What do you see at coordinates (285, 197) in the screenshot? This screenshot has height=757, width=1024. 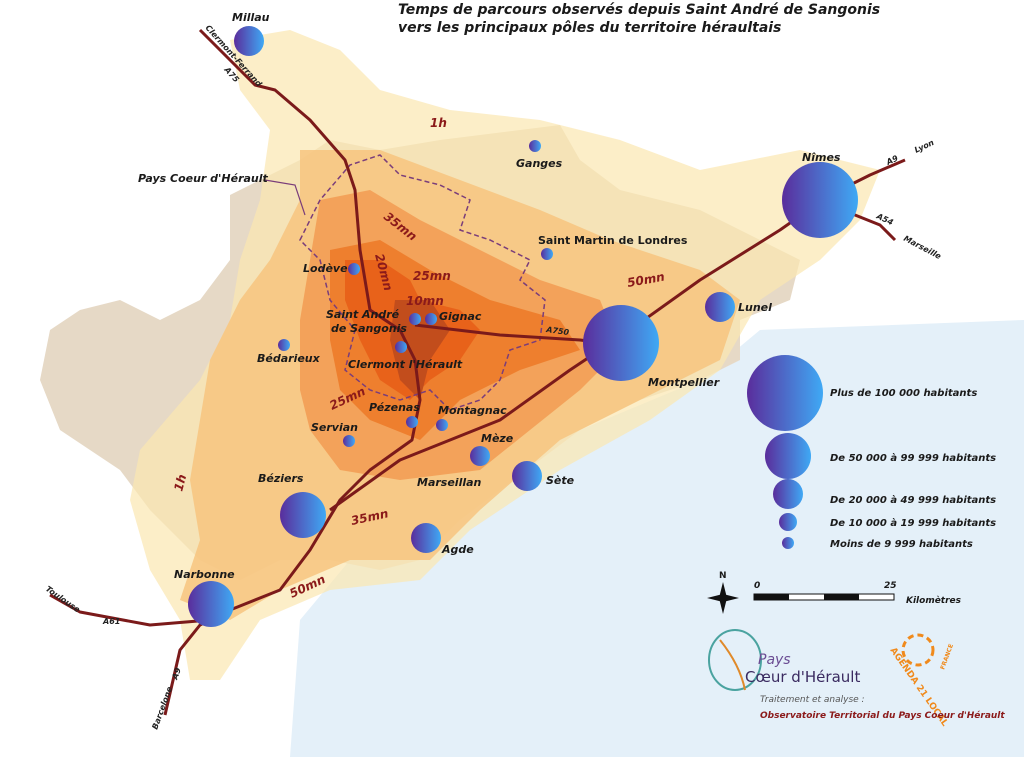 I see `pays-pointer` at bounding box center [285, 197].